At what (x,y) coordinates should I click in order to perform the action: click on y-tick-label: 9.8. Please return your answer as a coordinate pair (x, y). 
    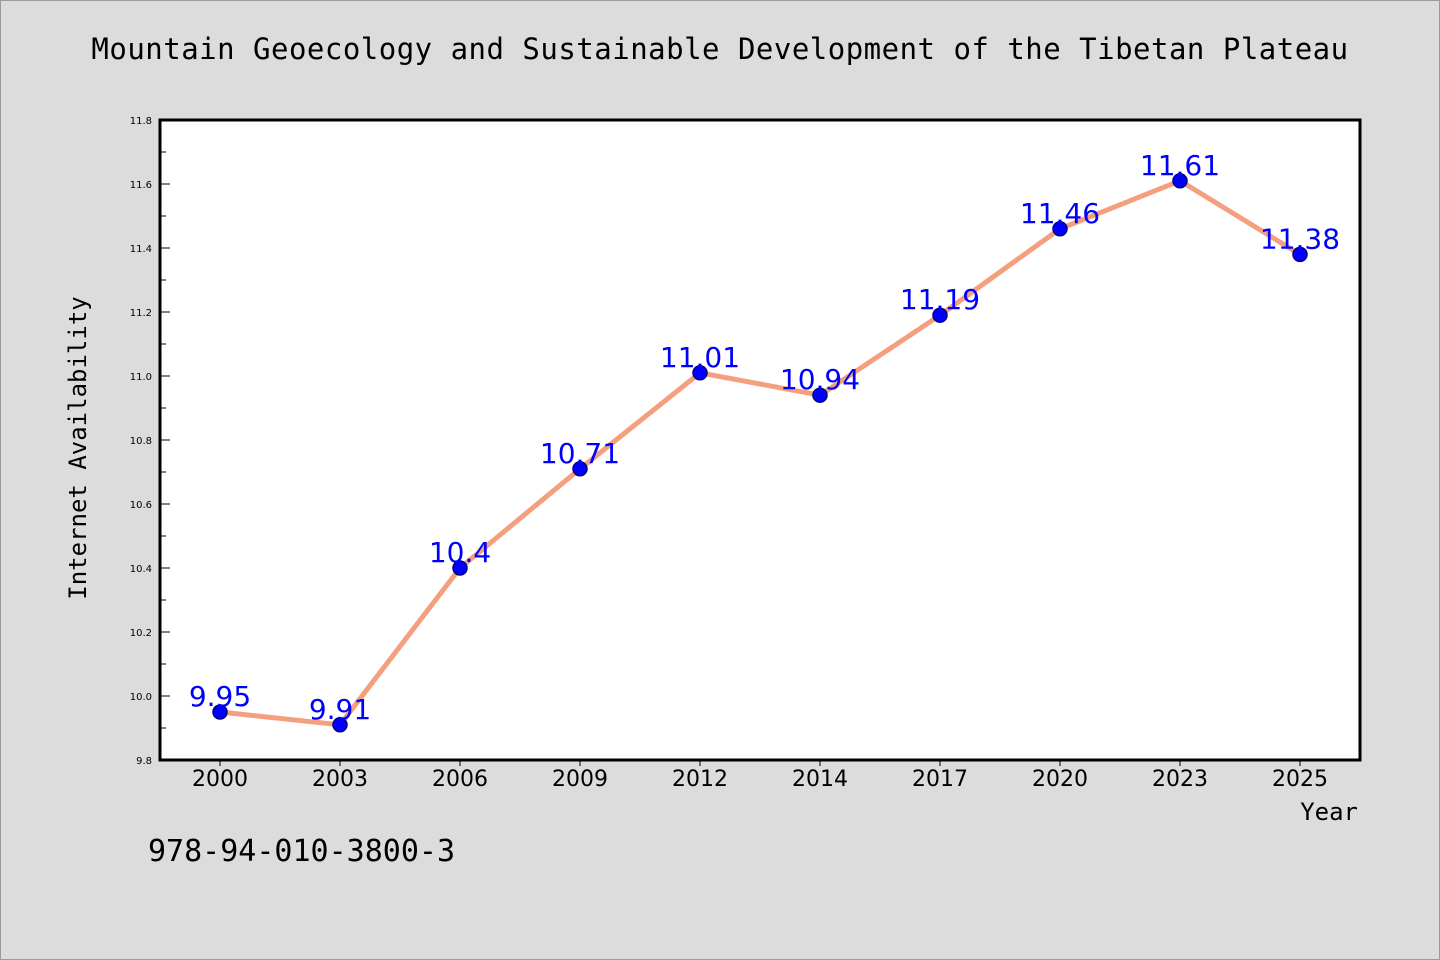
    Looking at the image, I should click on (144, 761).